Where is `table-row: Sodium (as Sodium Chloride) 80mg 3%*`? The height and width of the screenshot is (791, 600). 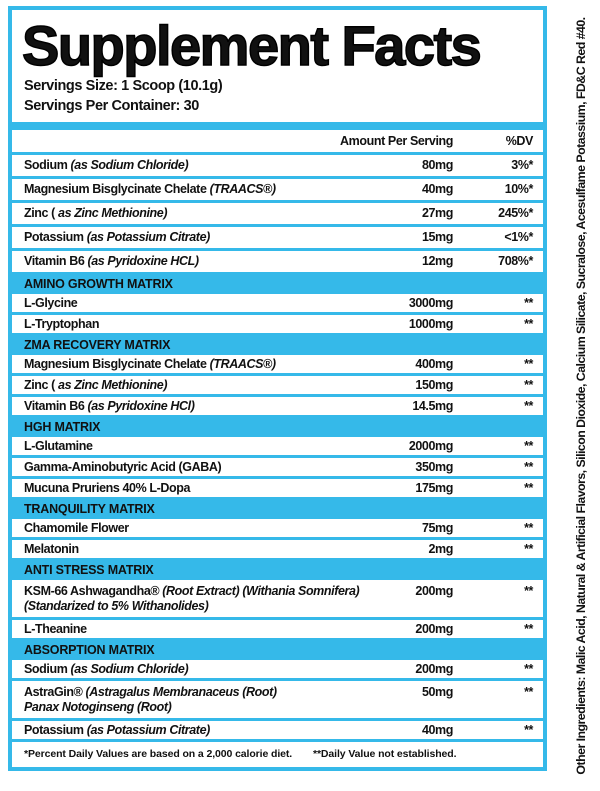 table-row: Sodium (as Sodium Chloride) 80mg 3%* is located at coordinates (277, 167).